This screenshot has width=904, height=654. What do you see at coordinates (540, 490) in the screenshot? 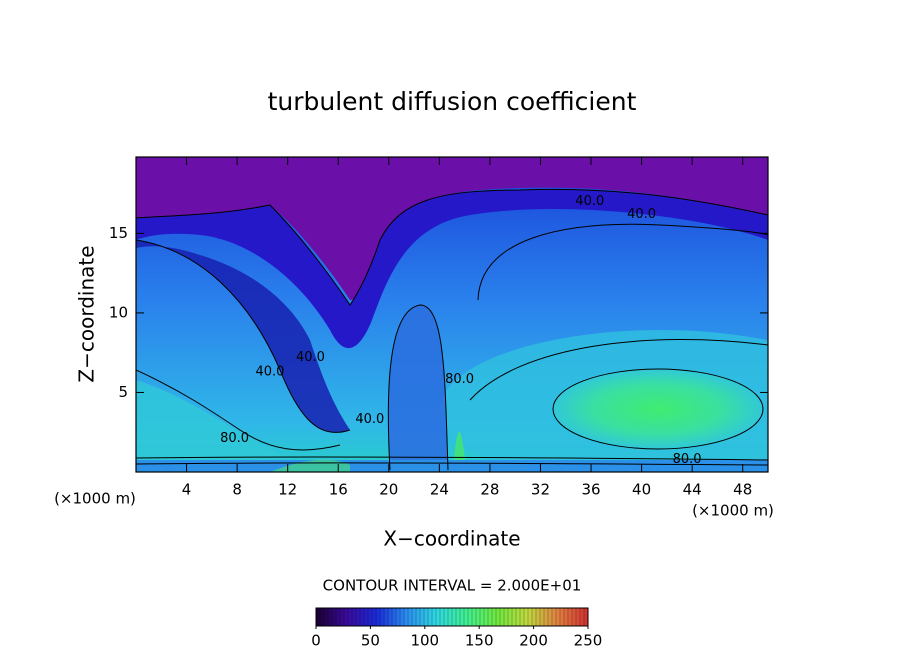
I see `x-tick-label: 32` at bounding box center [540, 490].